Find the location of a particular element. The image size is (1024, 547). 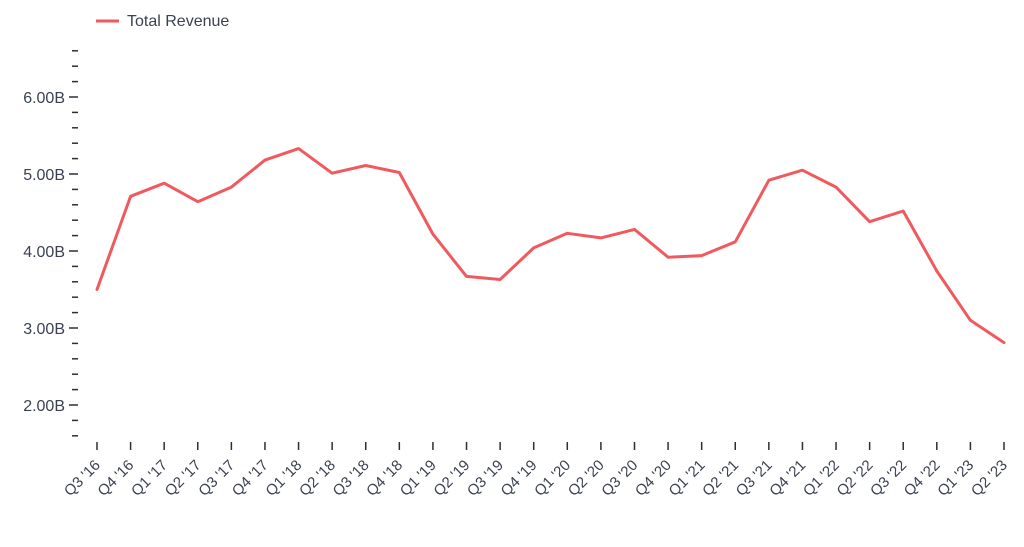

y-tick-label: 3.00B is located at coordinates (44, 329).